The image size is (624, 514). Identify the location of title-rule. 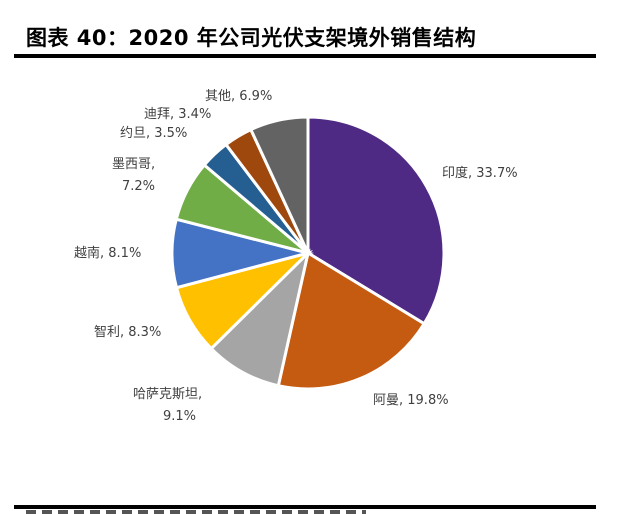
(305, 56).